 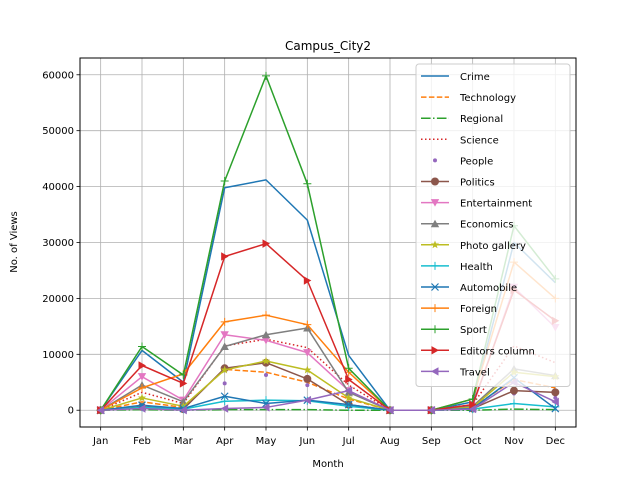 What do you see at coordinates (58, 355) in the screenshot?
I see `y-tick-label: 10000` at bounding box center [58, 355].